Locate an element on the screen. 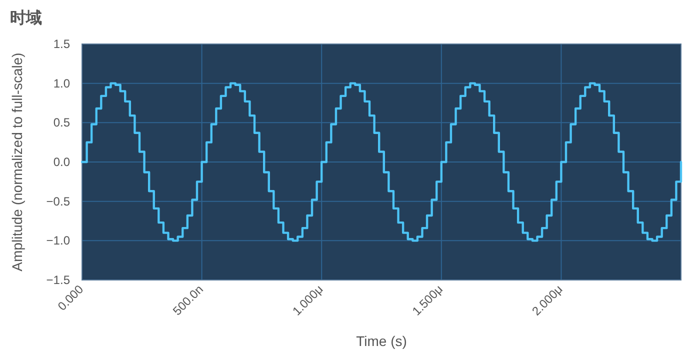 The height and width of the screenshot is (354, 699). y-tick-label: 0.0 is located at coordinates (61, 162).